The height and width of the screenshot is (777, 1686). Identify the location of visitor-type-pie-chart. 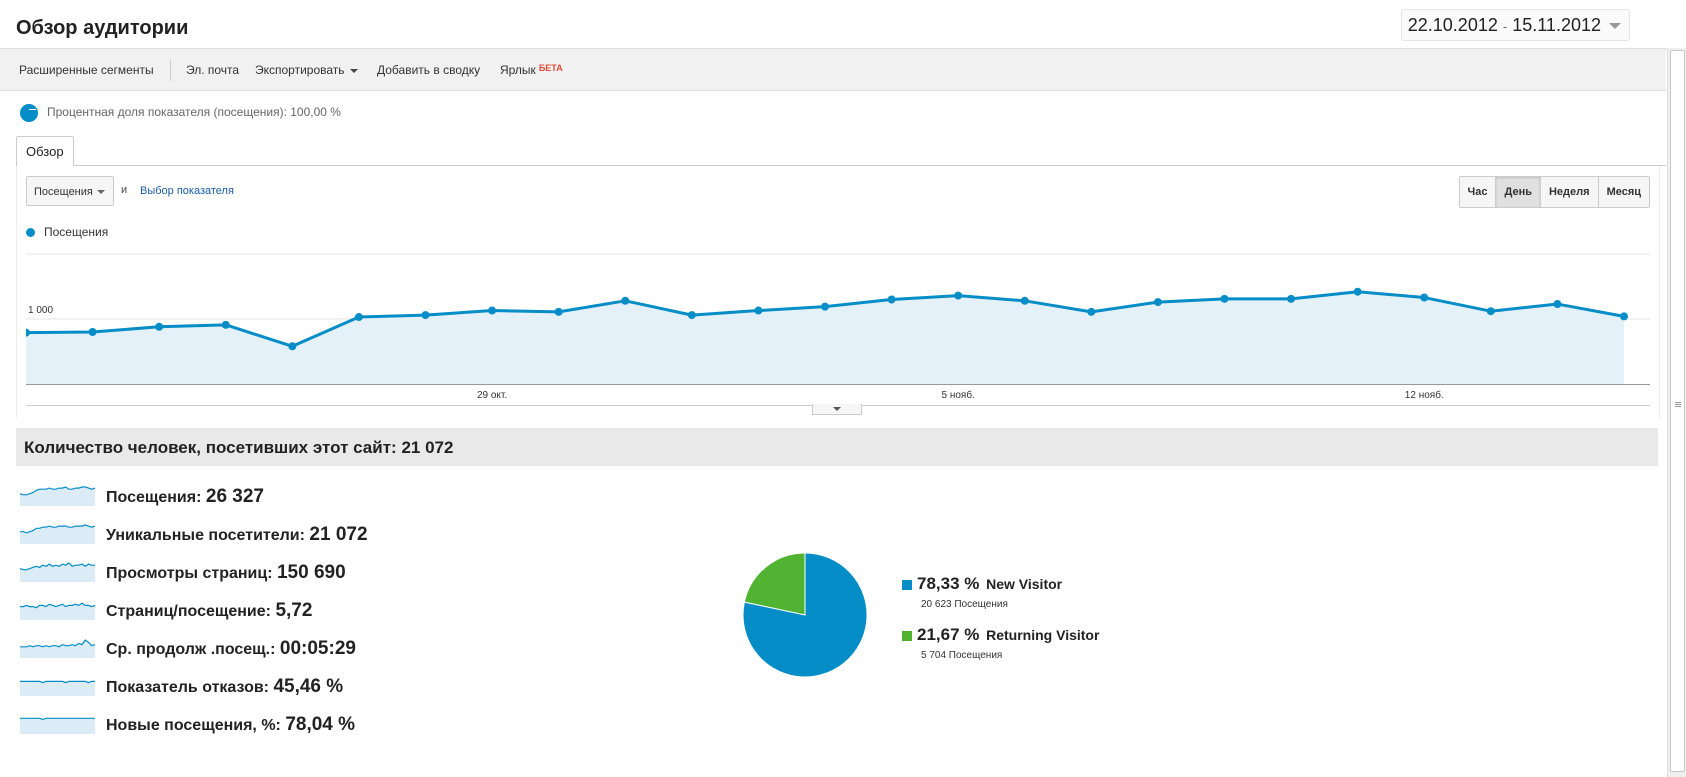
(805, 615).